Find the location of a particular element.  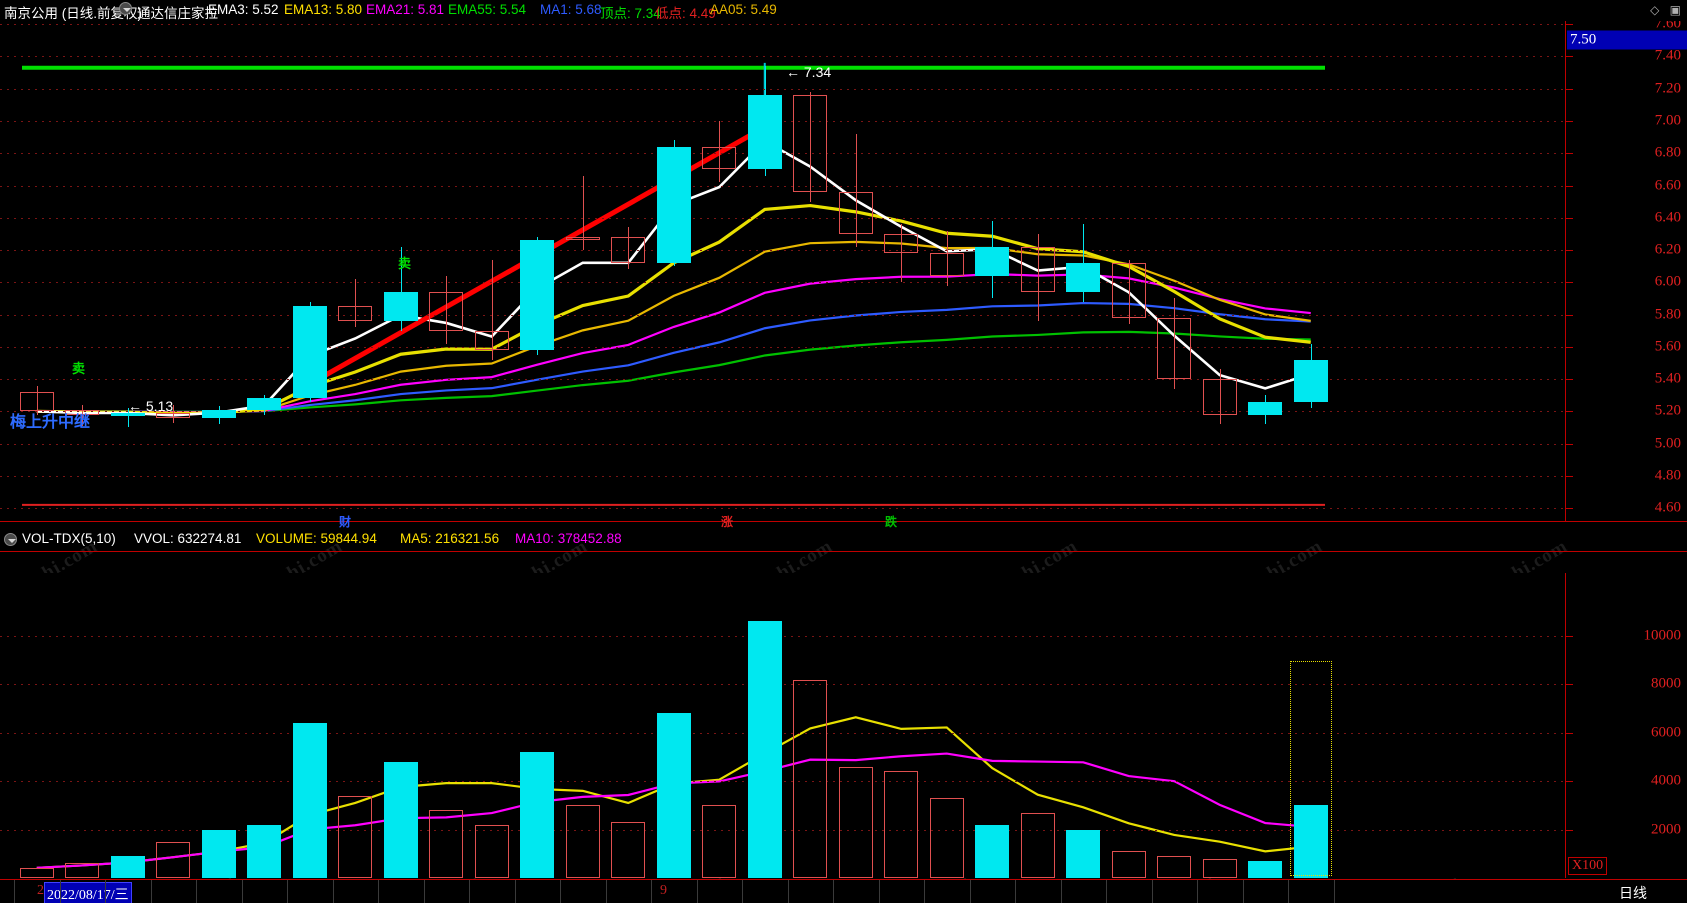

pane-divider-top is located at coordinates (843, 521).